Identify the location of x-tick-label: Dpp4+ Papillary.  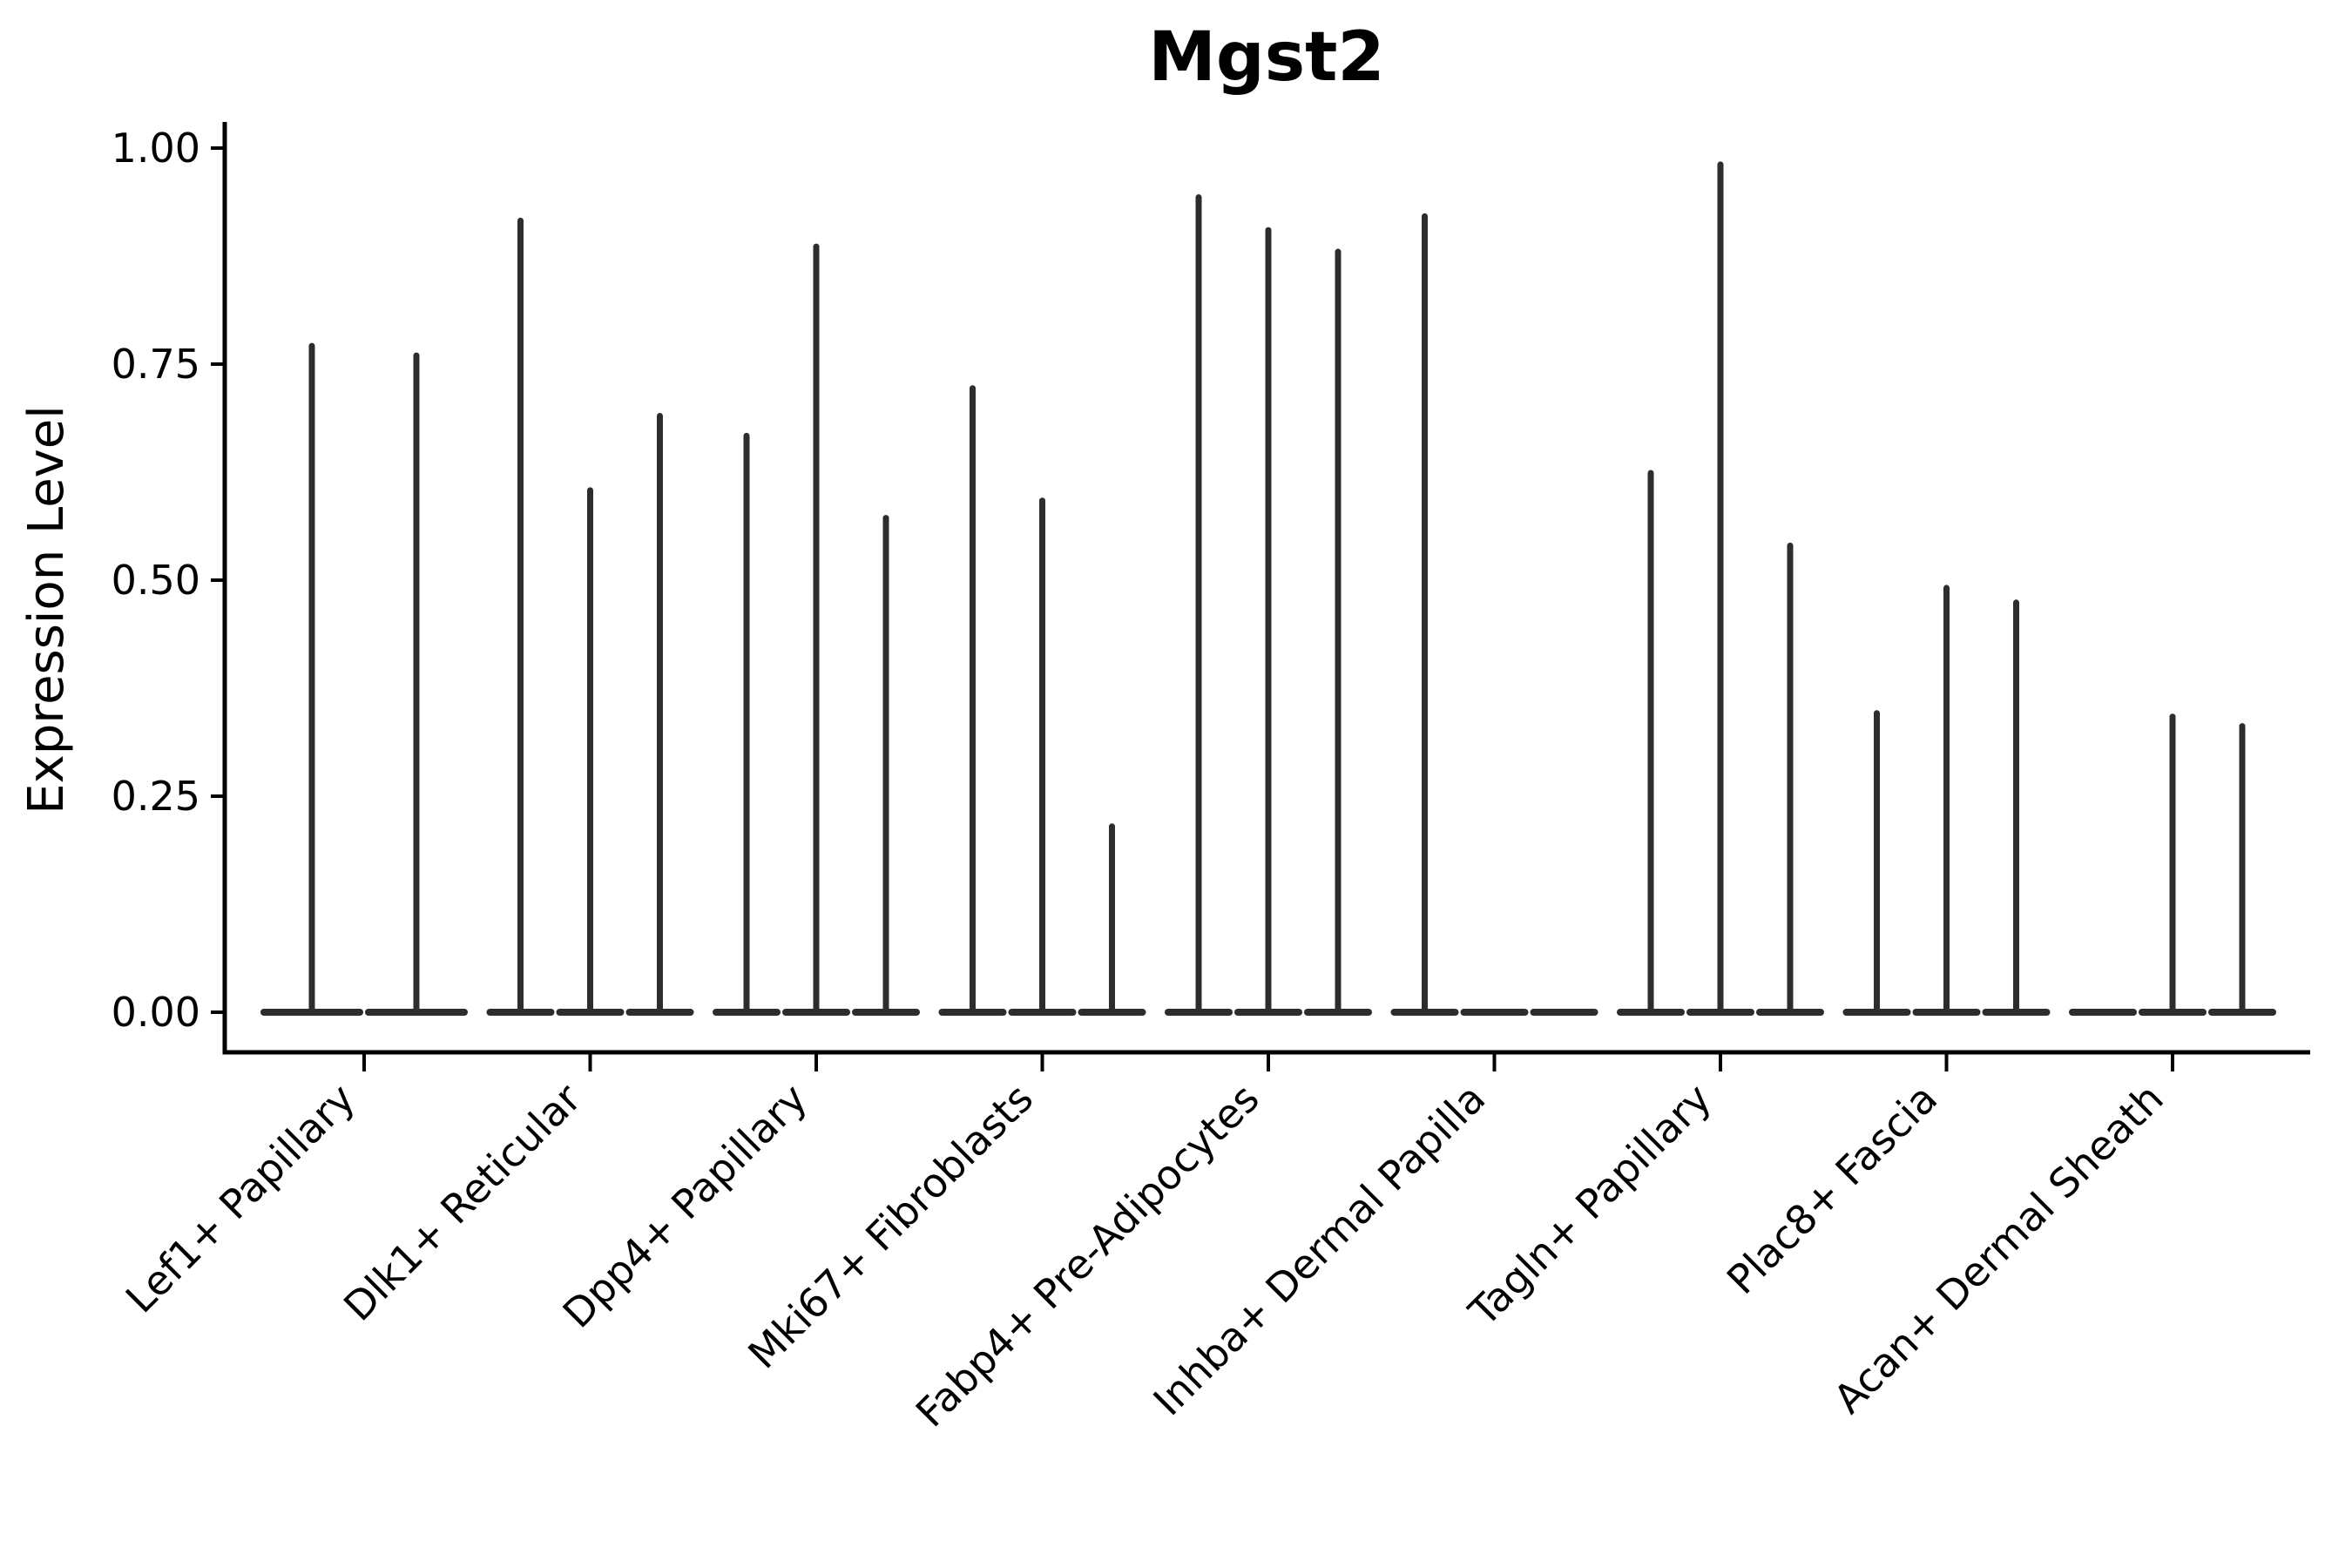
(685, 1206).